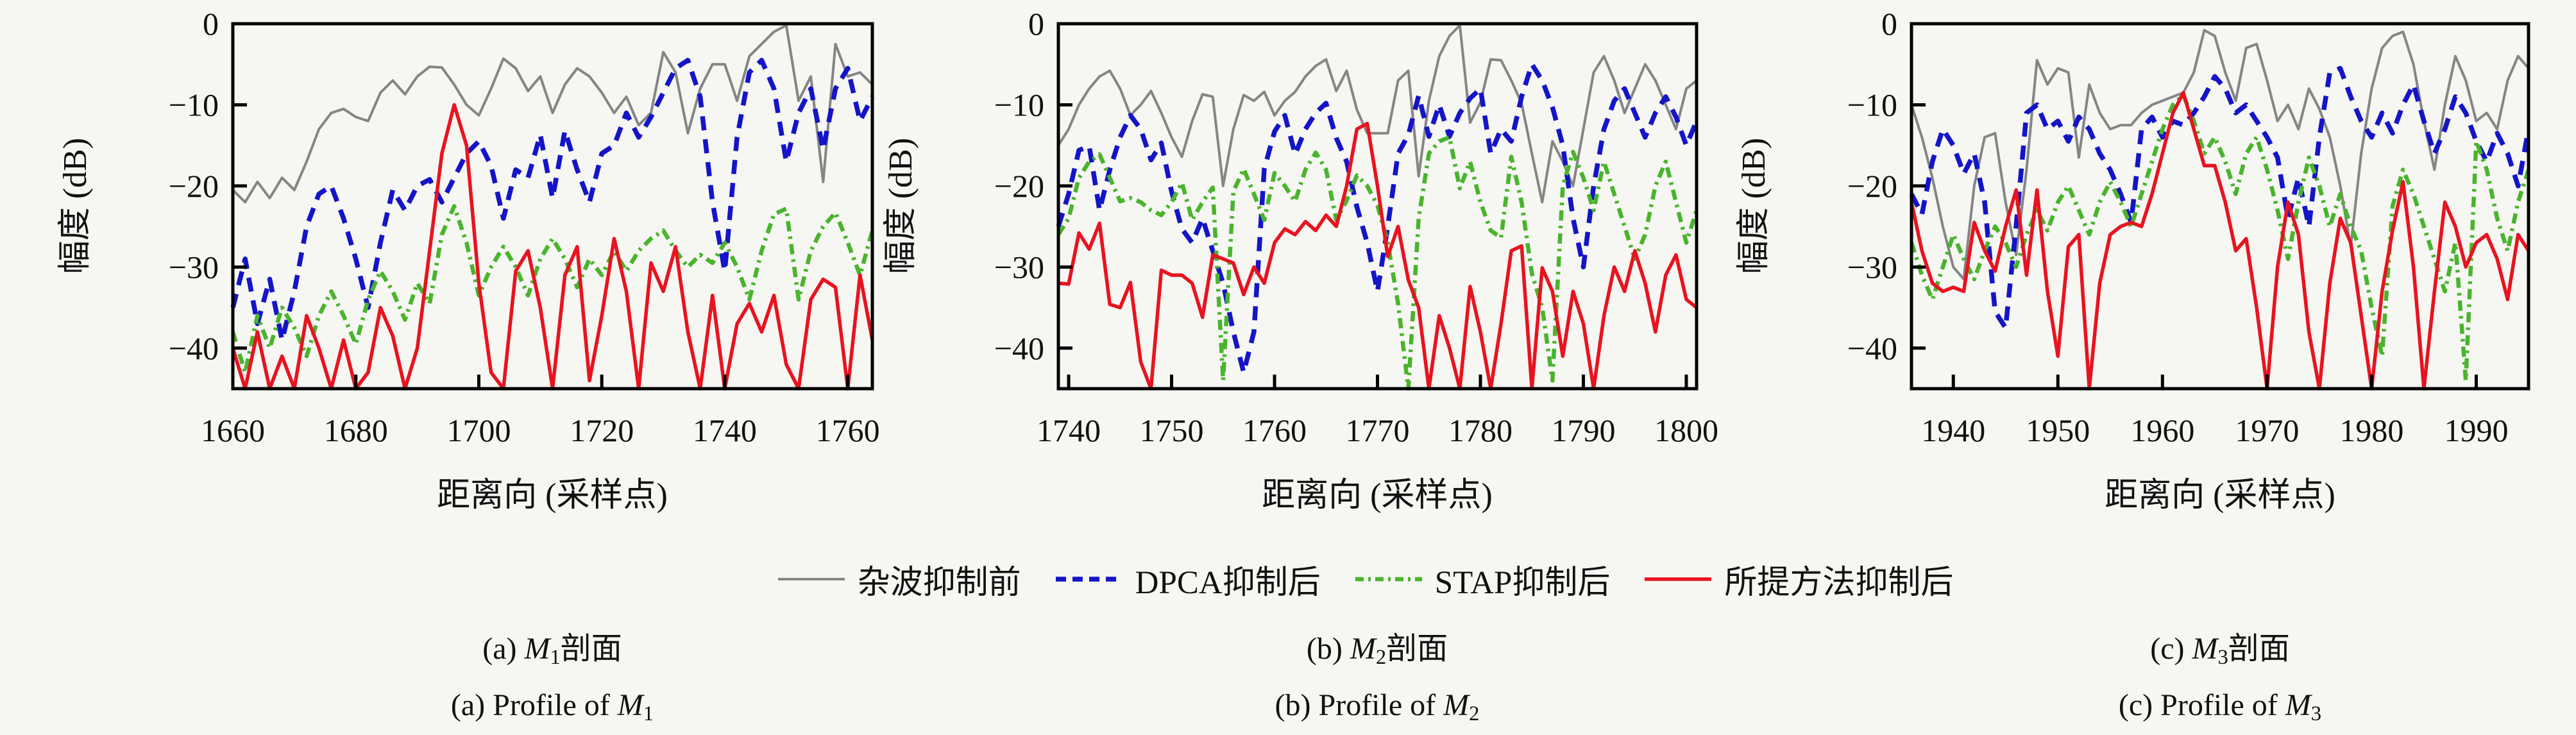 The image size is (2576, 735). What do you see at coordinates (1172, 430) in the screenshot?
I see `x-tick-label: 1750` at bounding box center [1172, 430].